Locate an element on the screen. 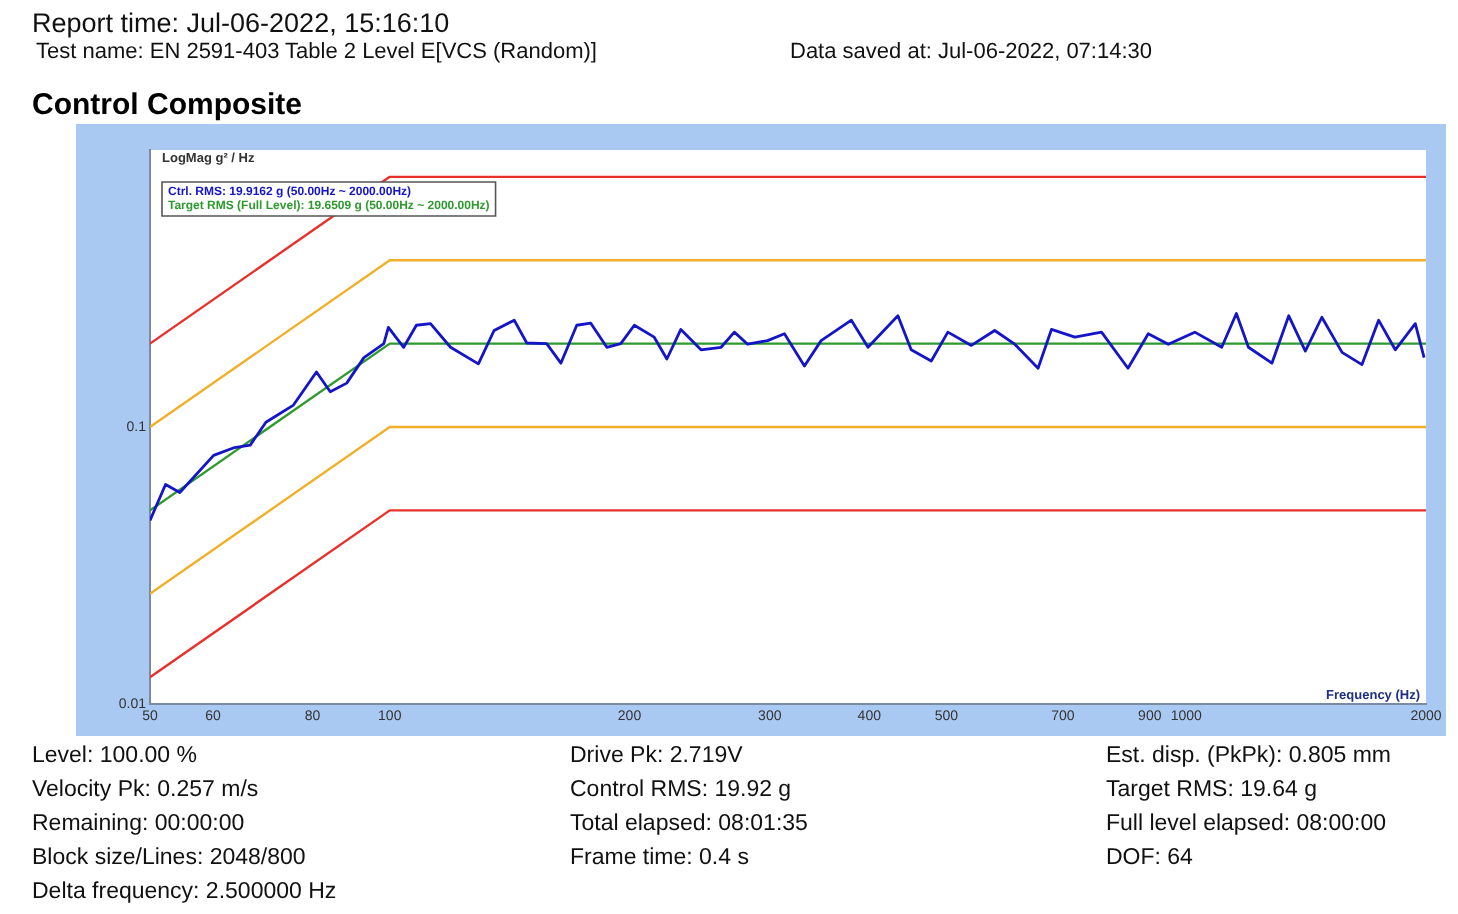 This screenshot has width=1458, height=914. text: Remaining: 00:00:00 is located at coordinates (139, 825).